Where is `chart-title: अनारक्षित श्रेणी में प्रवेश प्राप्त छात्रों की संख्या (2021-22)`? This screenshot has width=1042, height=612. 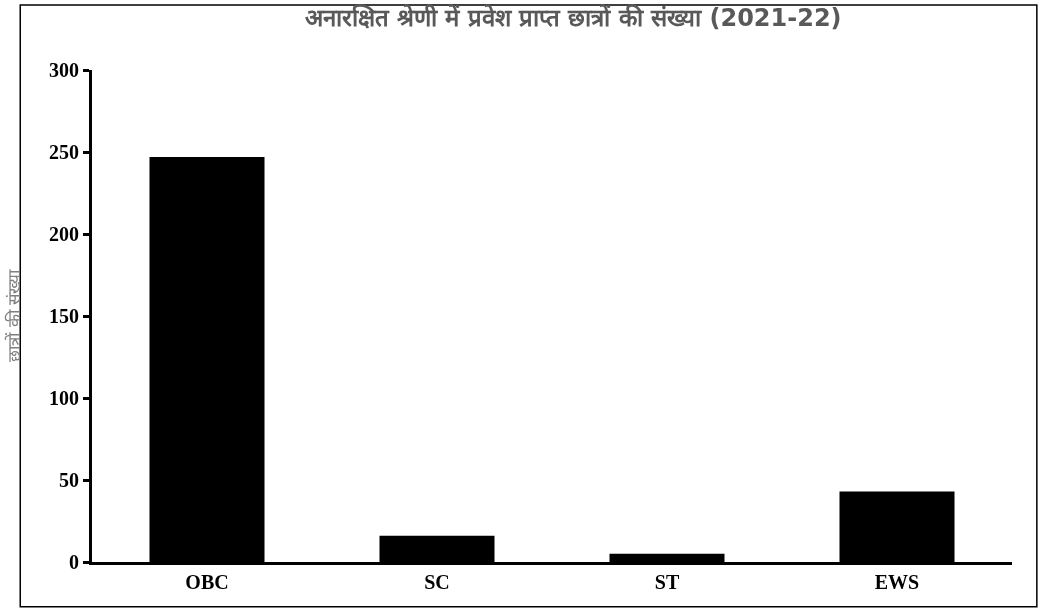
chart-title: अनारक्षित श्रेणी में प्रवेश प्राप्त छात्रों की संख्या (2021-22) is located at coordinates (573, 17).